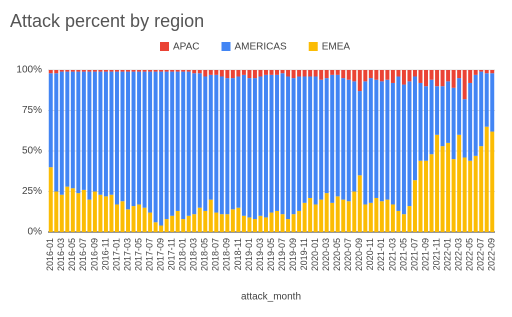 The image size is (512, 317). Describe the element at coordinates (32, 110) in the screenshot. I see `y-tick-label: 75%` at that location.